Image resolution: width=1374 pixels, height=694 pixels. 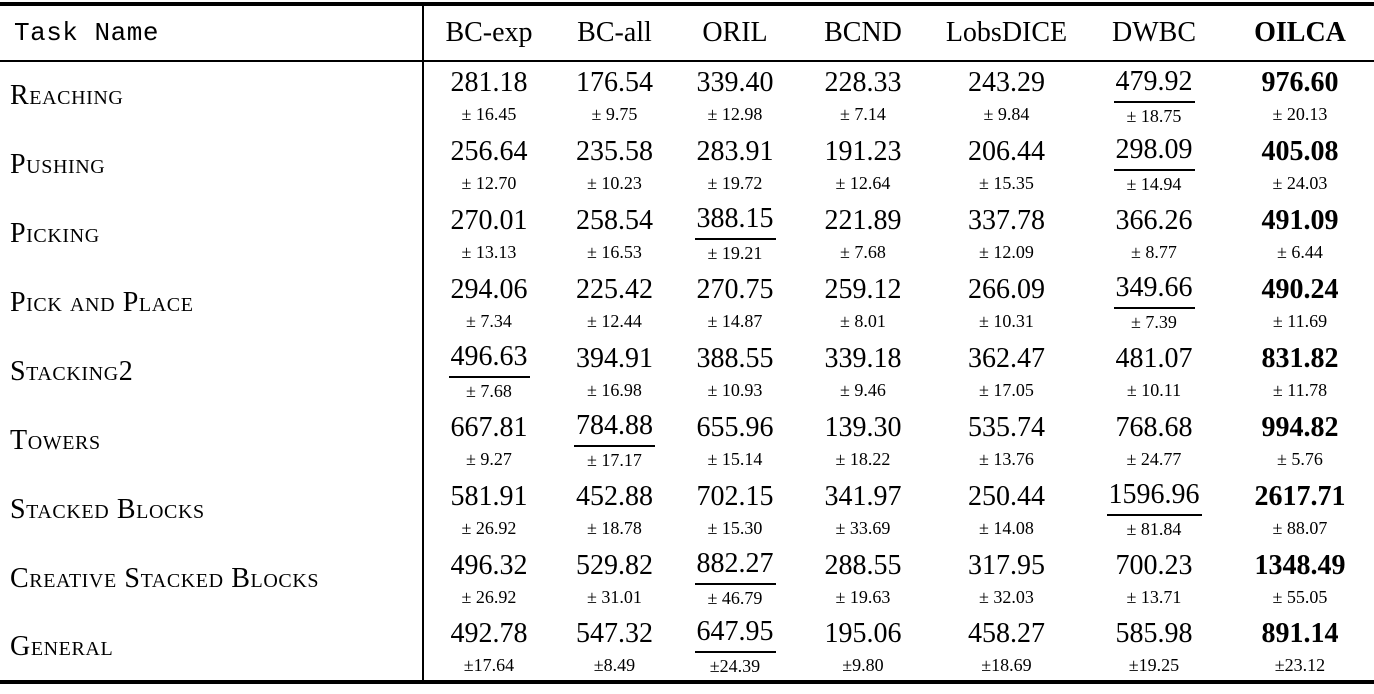 What do you see at coordinates (614, 82) in the screenshot?
I see `mean-value: 176.54` at bounding box center [614, 82].